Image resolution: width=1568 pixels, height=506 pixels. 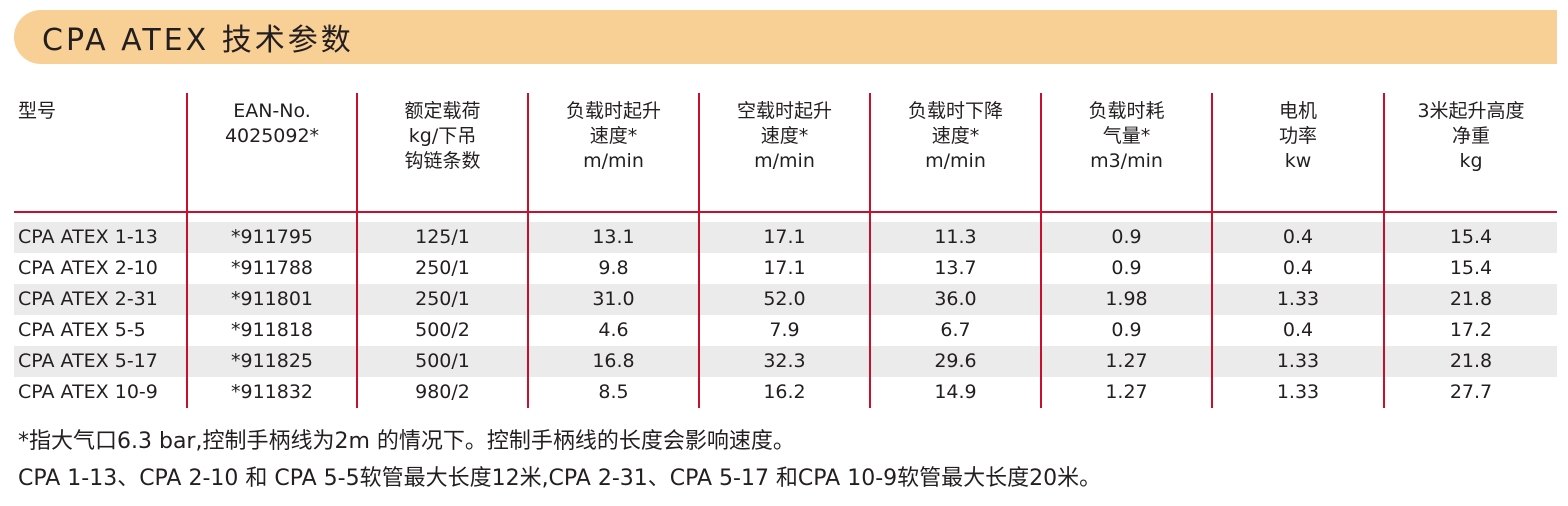 What do you see at coordinates (613, 268) in the screenshot?
I see `value-cell: 9.8` at bounding box center [613, 268].